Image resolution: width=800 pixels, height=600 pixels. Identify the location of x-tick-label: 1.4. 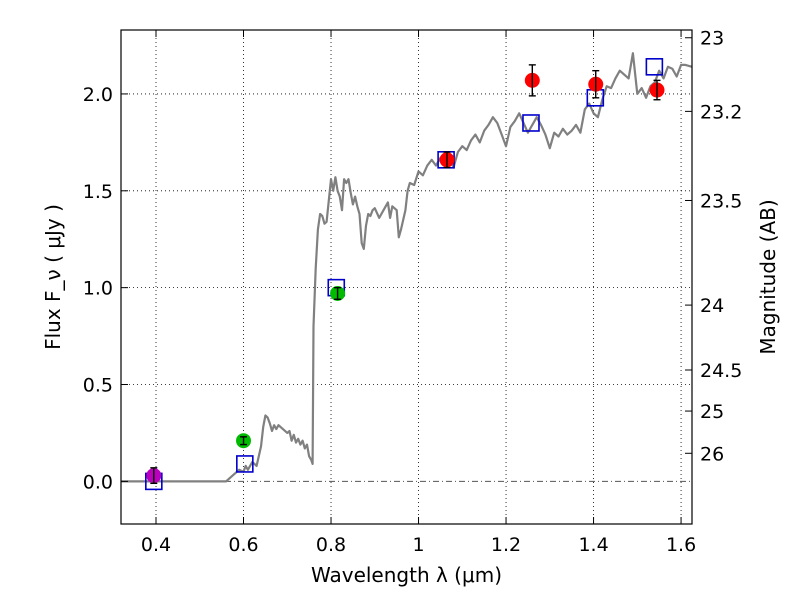
(593, 545).